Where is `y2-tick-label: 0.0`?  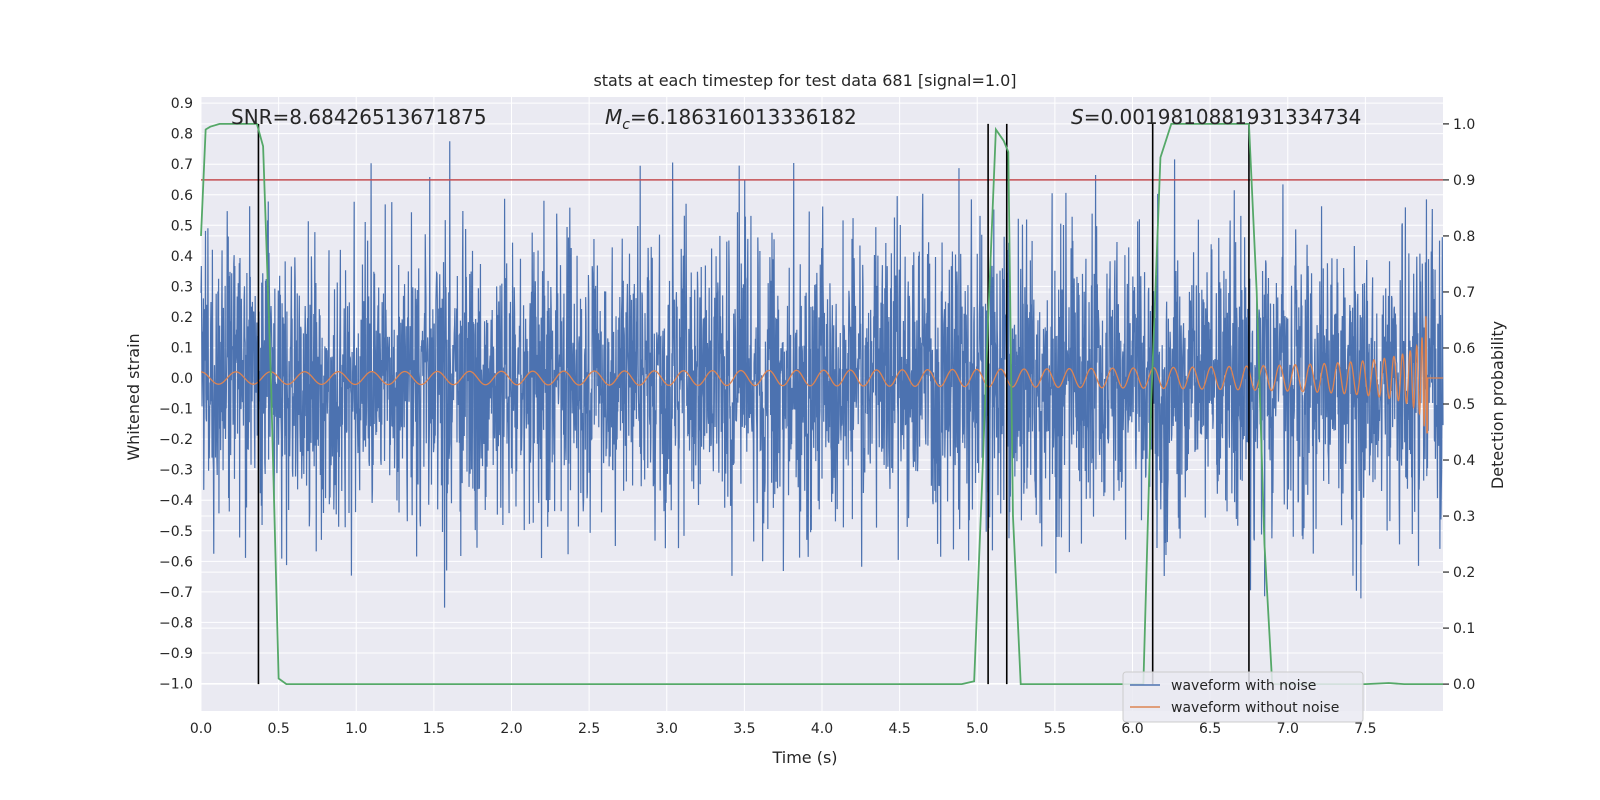
y2-tick-label: 0.0 is located at coordinates (1464, 685).